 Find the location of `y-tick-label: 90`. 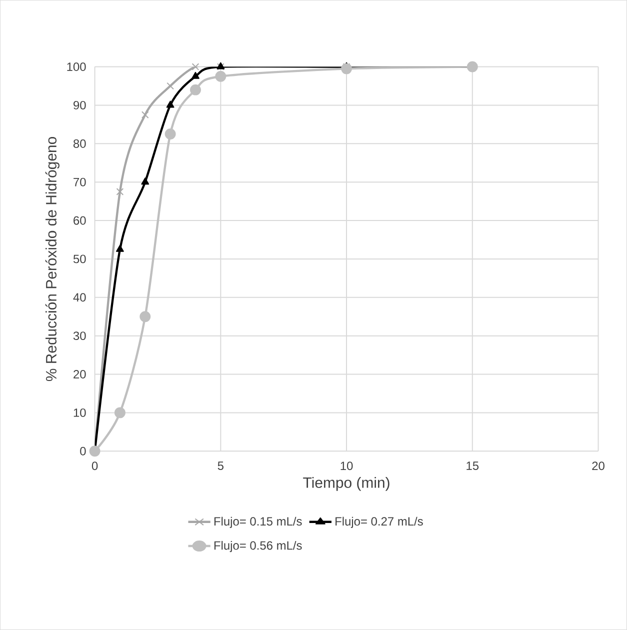

y-tick-label: 90 is located at coordinates (80, 105).